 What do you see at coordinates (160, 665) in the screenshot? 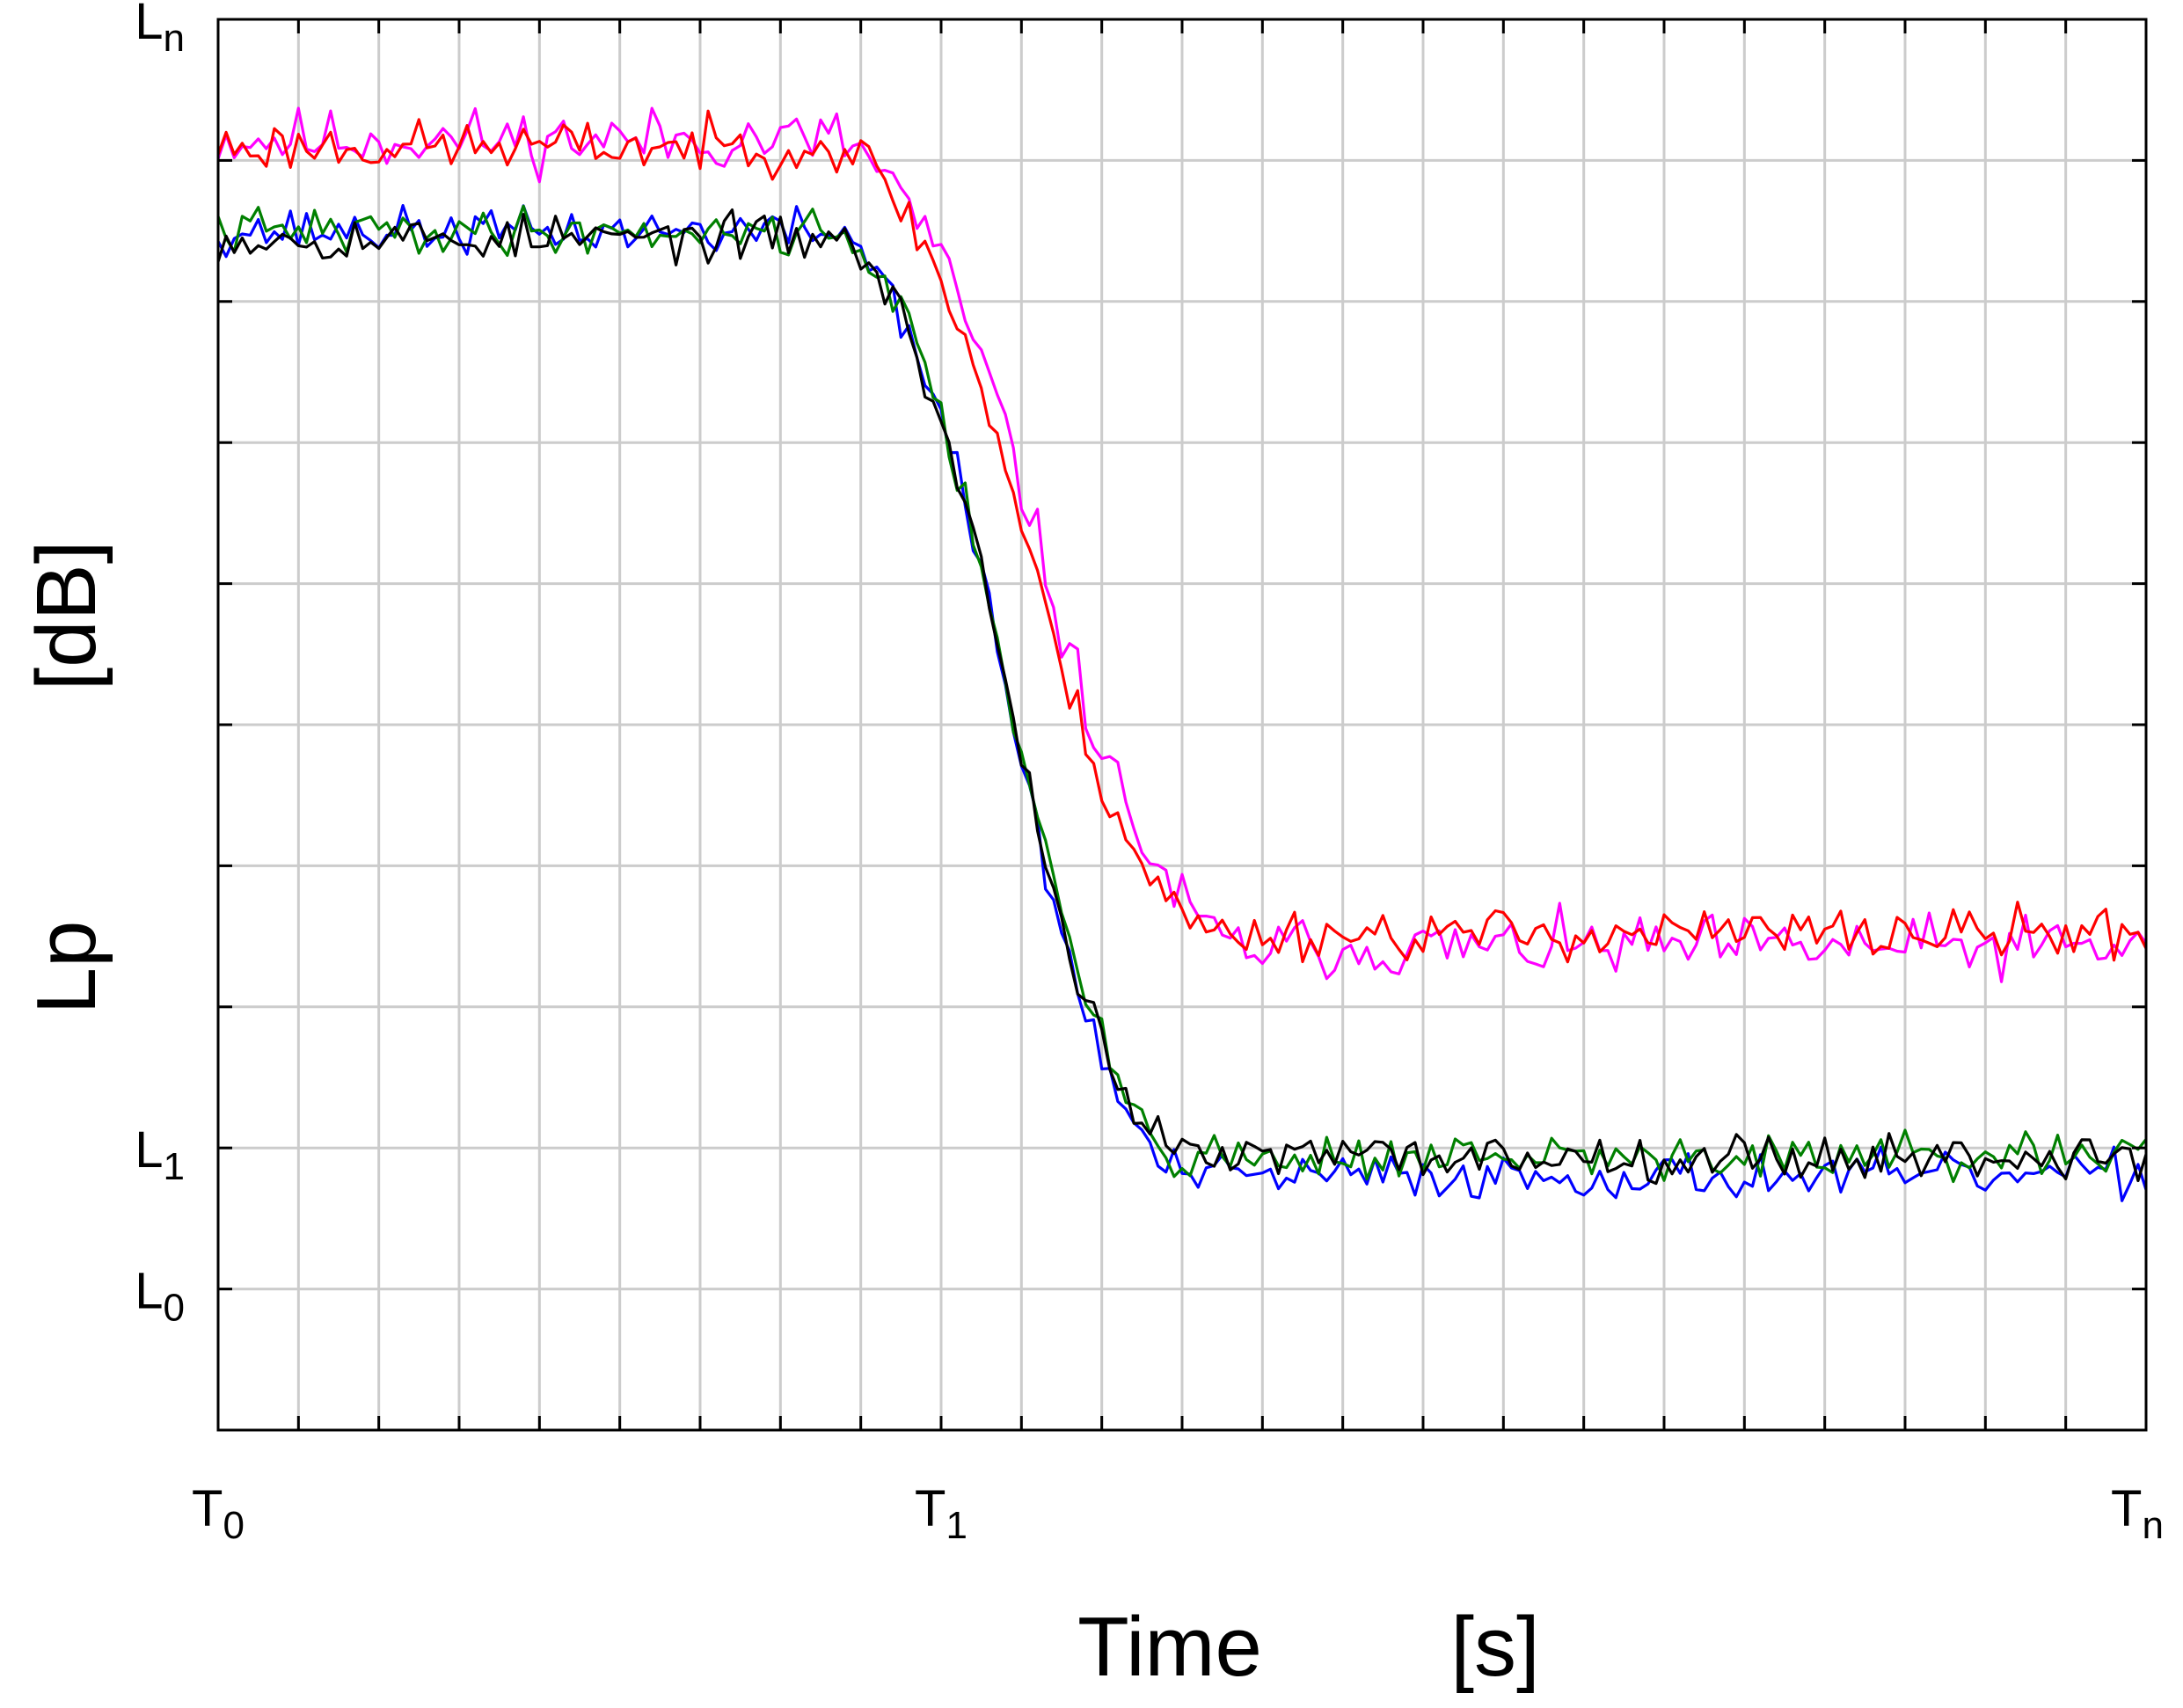
I see `y-tick-labels: L0 L1 Ln` at bounding box center [160, 665].